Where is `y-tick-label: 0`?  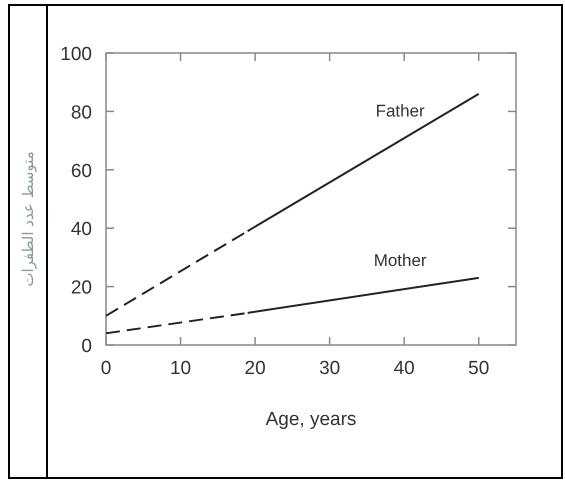 y-tick-label: 0 is located at coordinates (86, 346).